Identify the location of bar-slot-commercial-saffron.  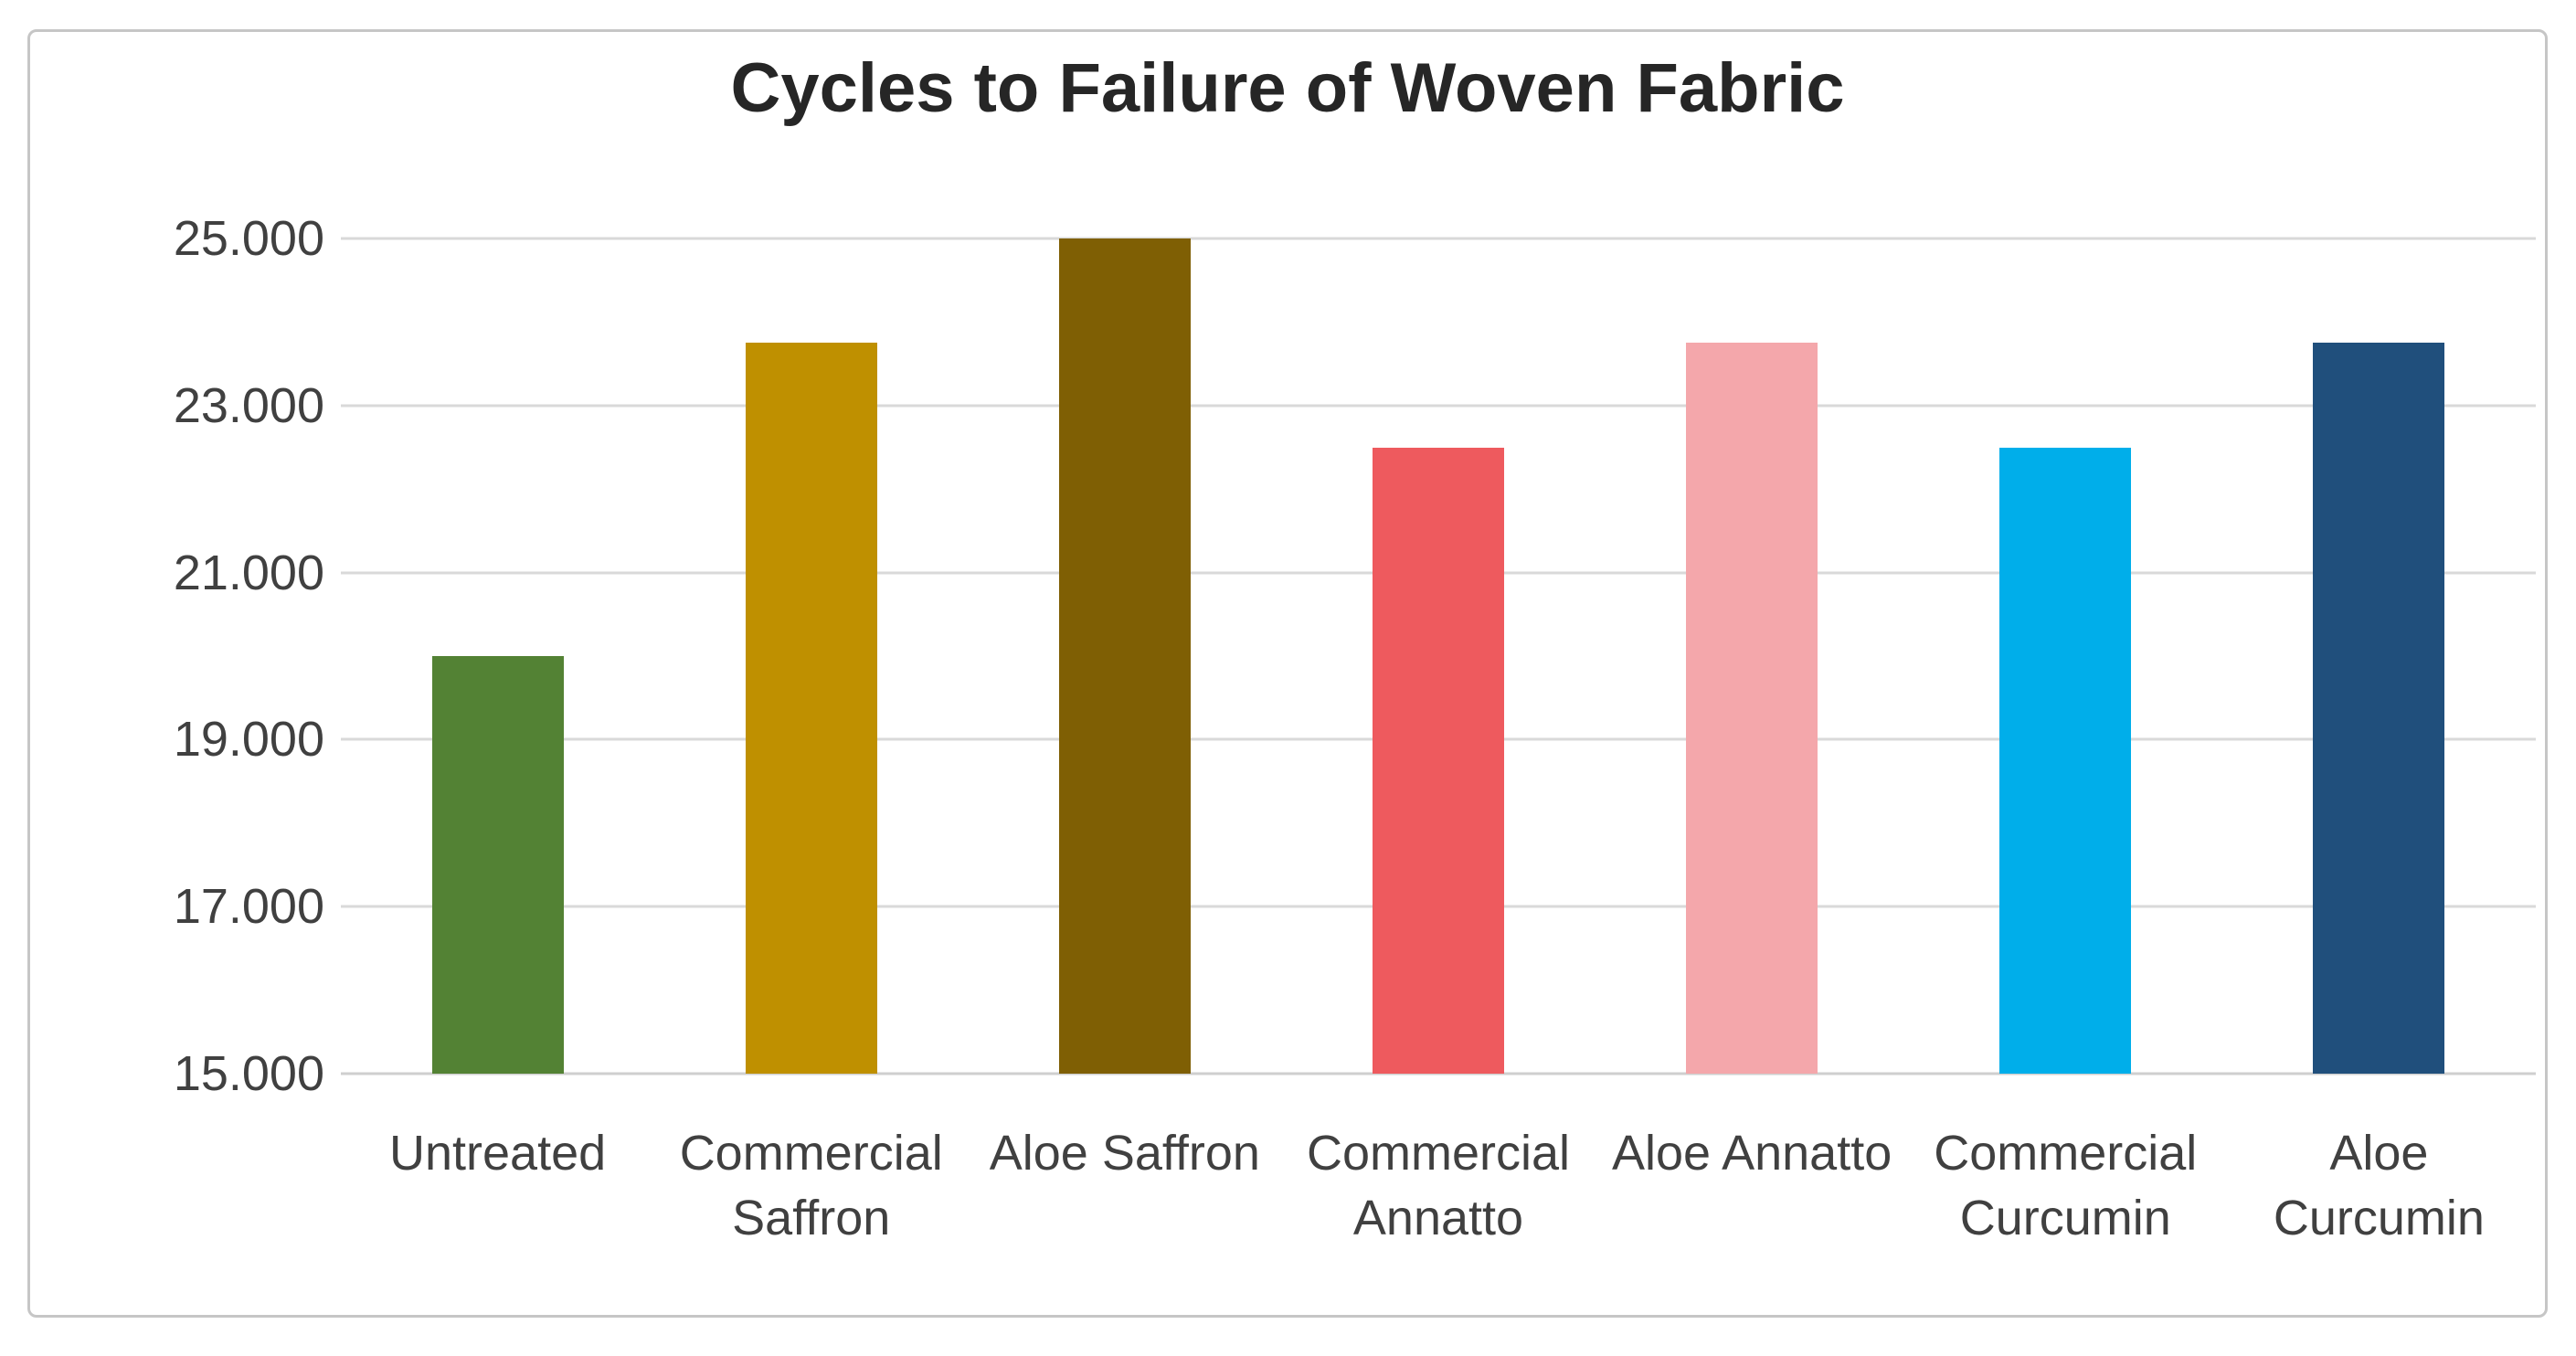
(811, 656).